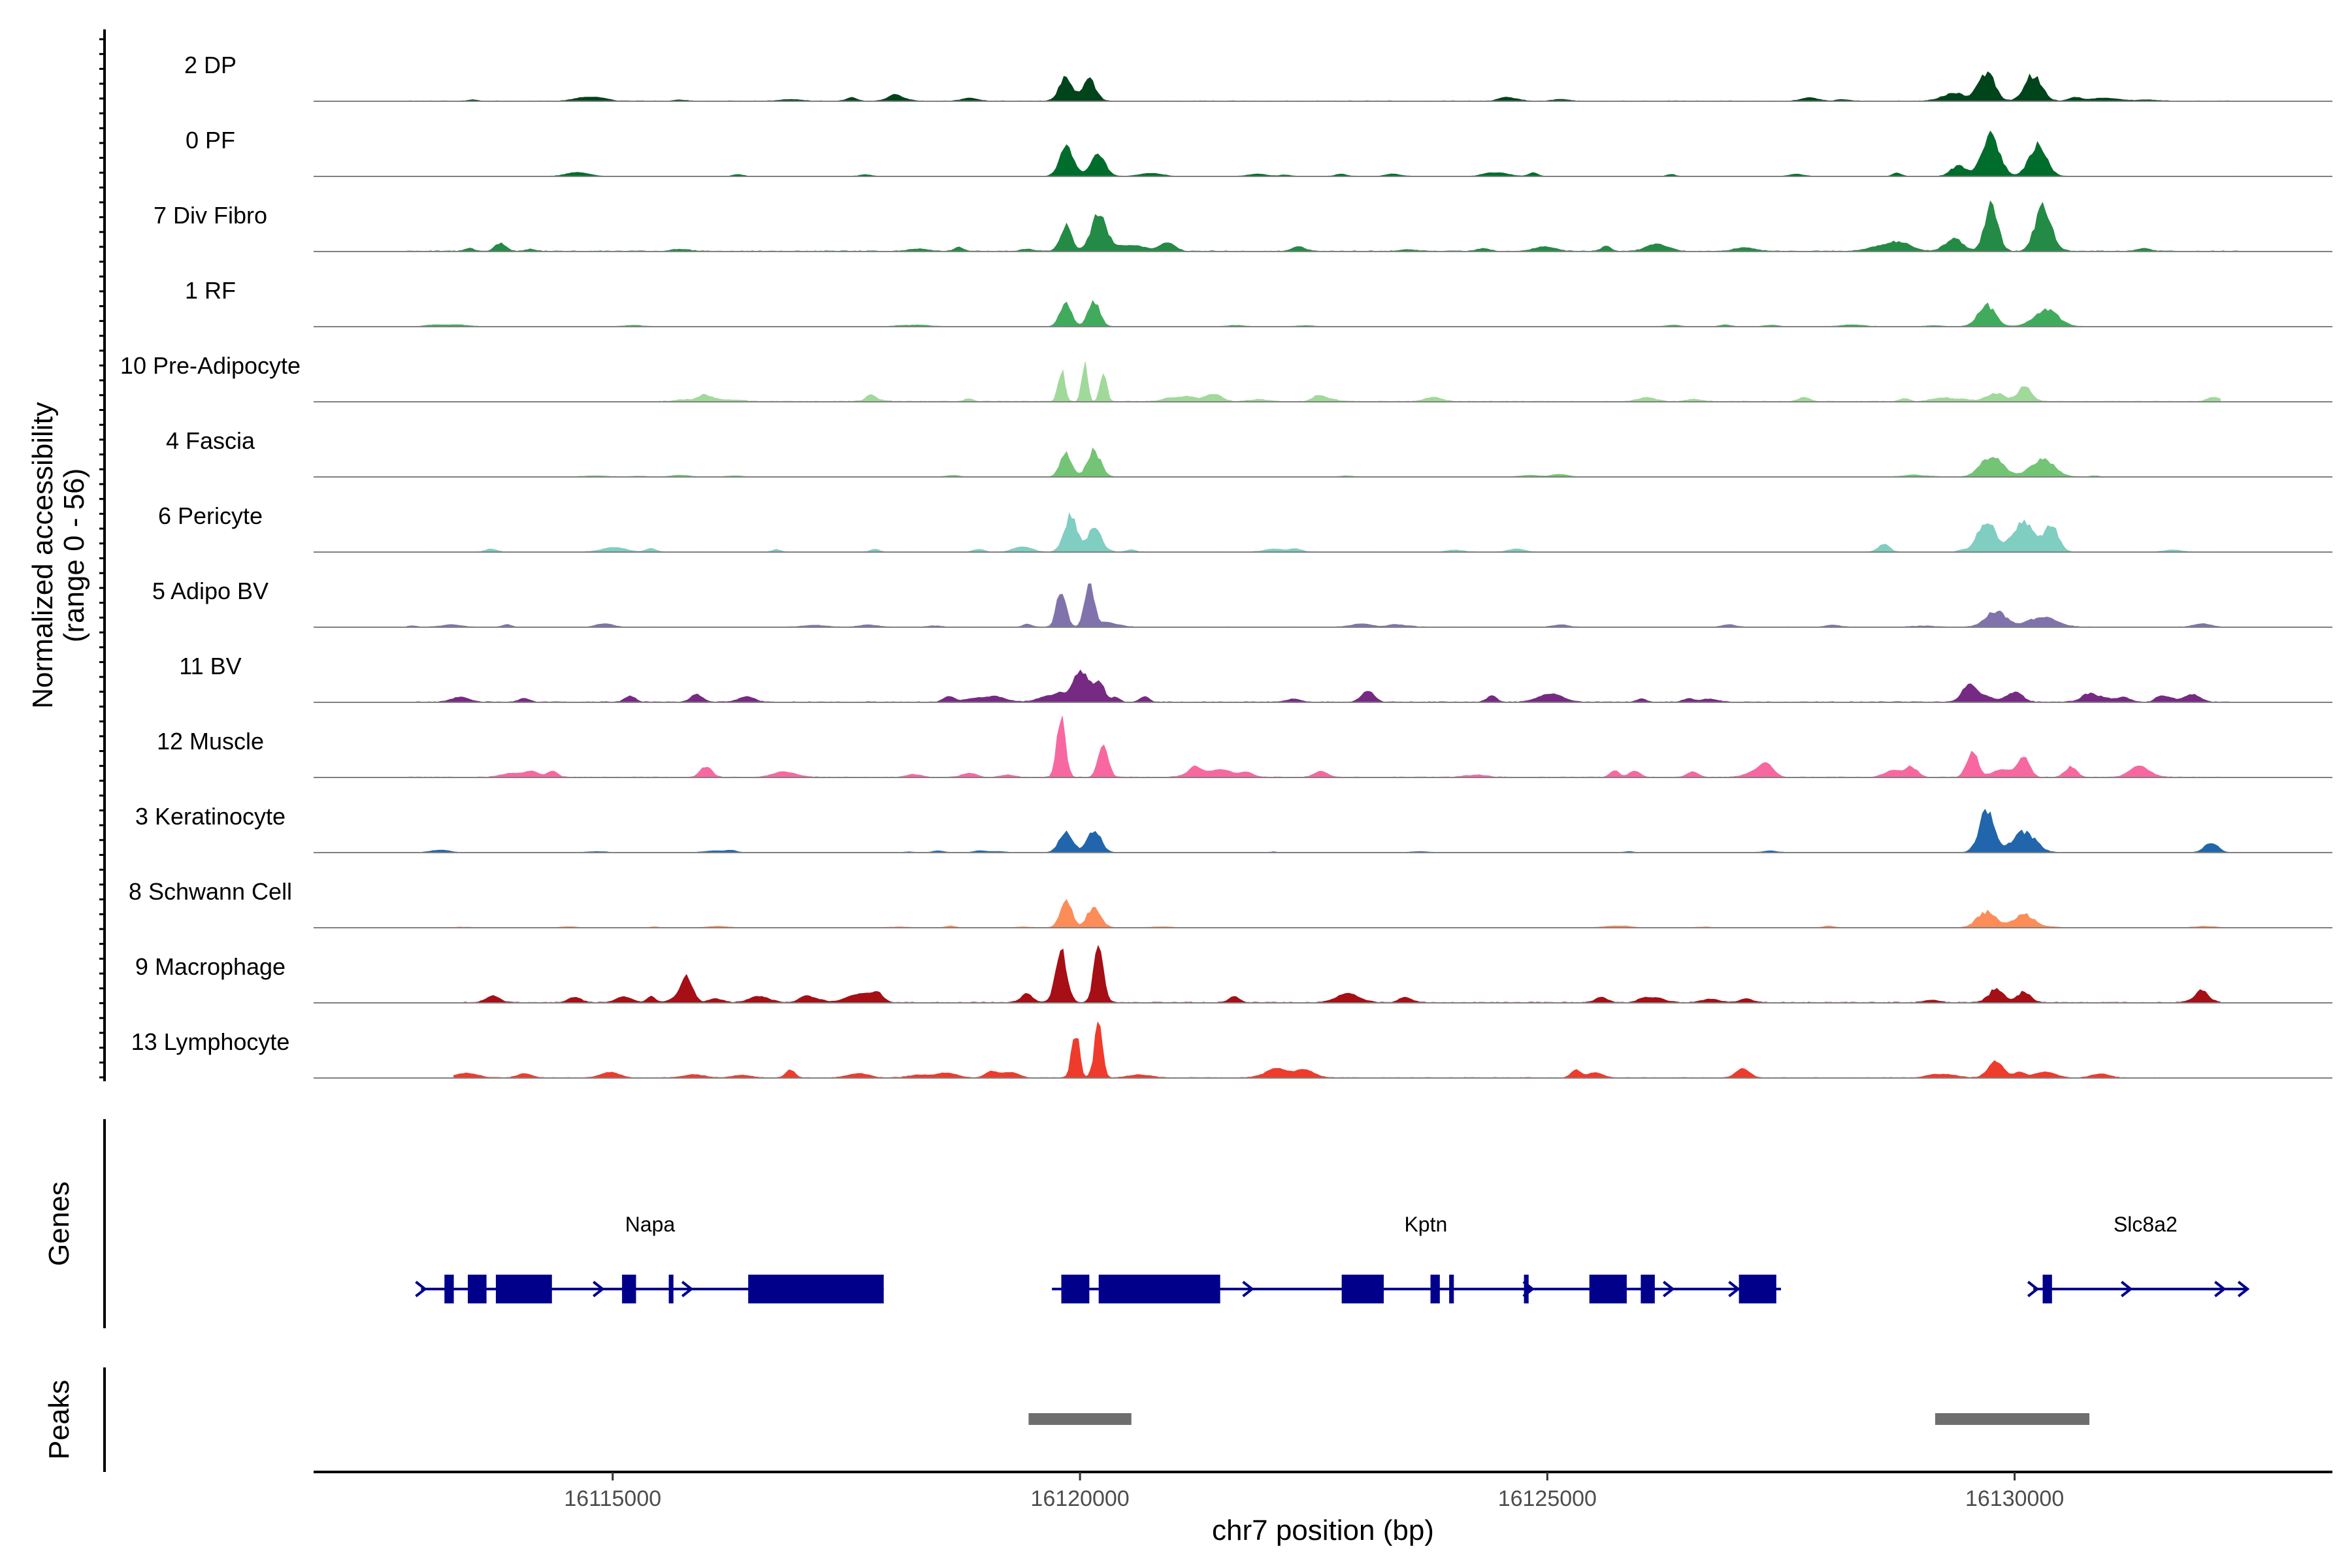  Describe the element at coordinates (102, 558) in the screenshot. I see `y-axis-ticks` at that location.